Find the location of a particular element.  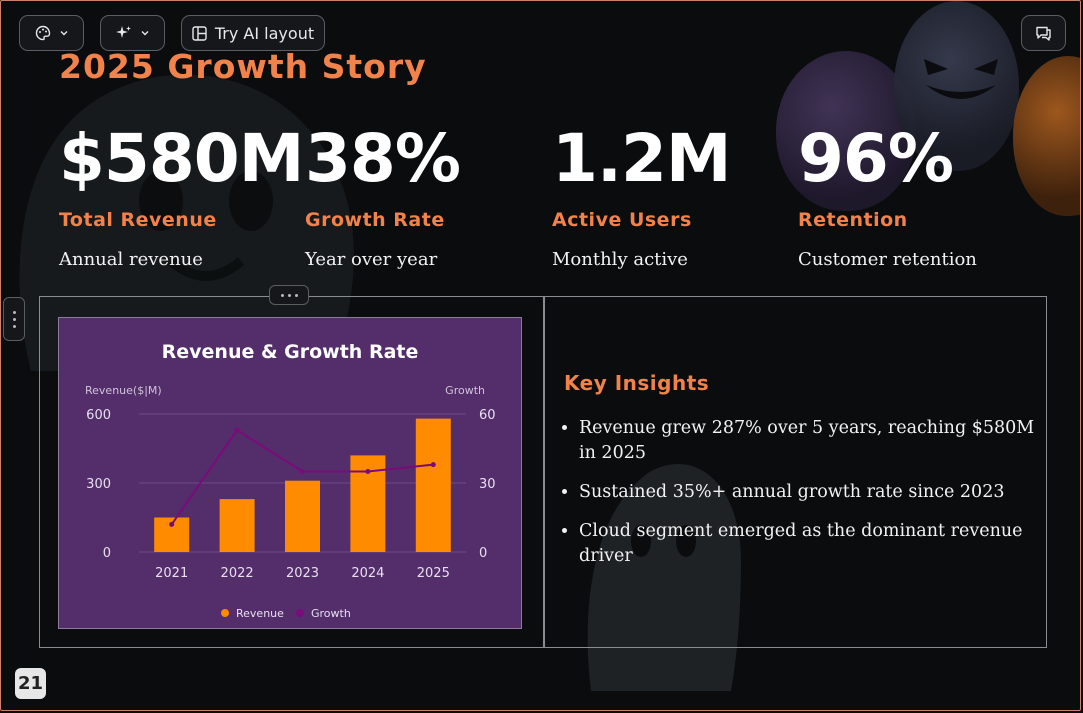

y-tick-label: 600 is located at coordinates (98, 415).